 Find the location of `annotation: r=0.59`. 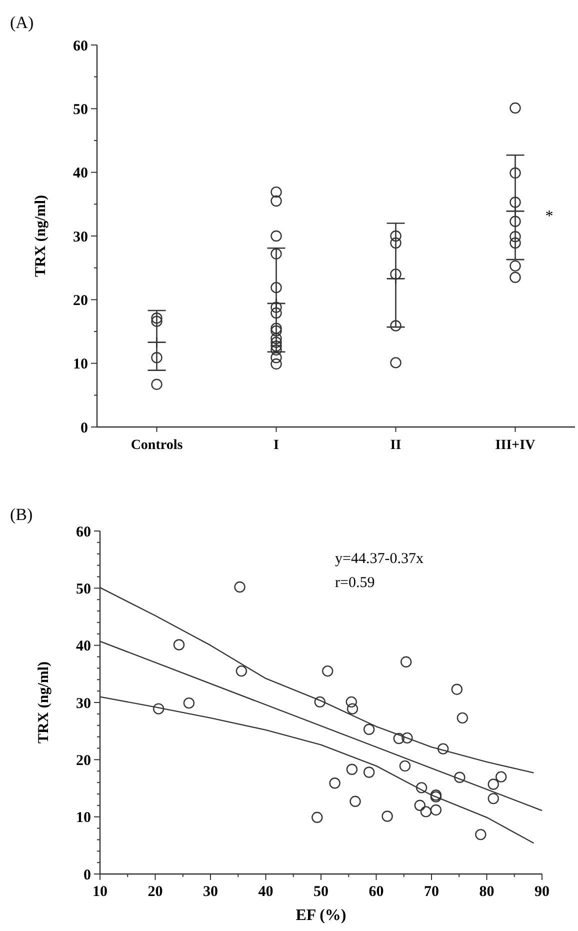

annotation: r=0.59 is located at coordinates (355, 583).